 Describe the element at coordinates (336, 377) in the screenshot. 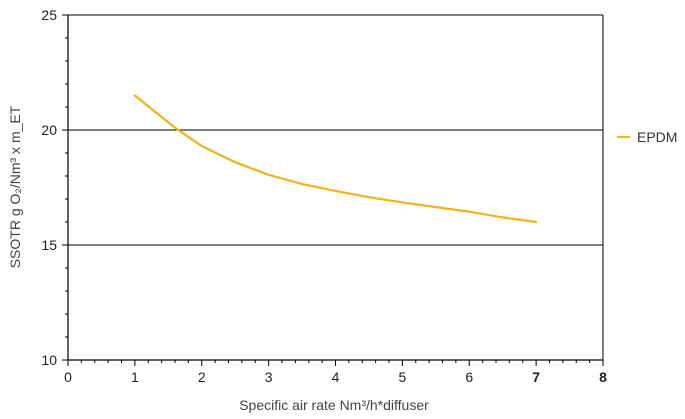

I see `x-tick-label-4: 4` at that location.